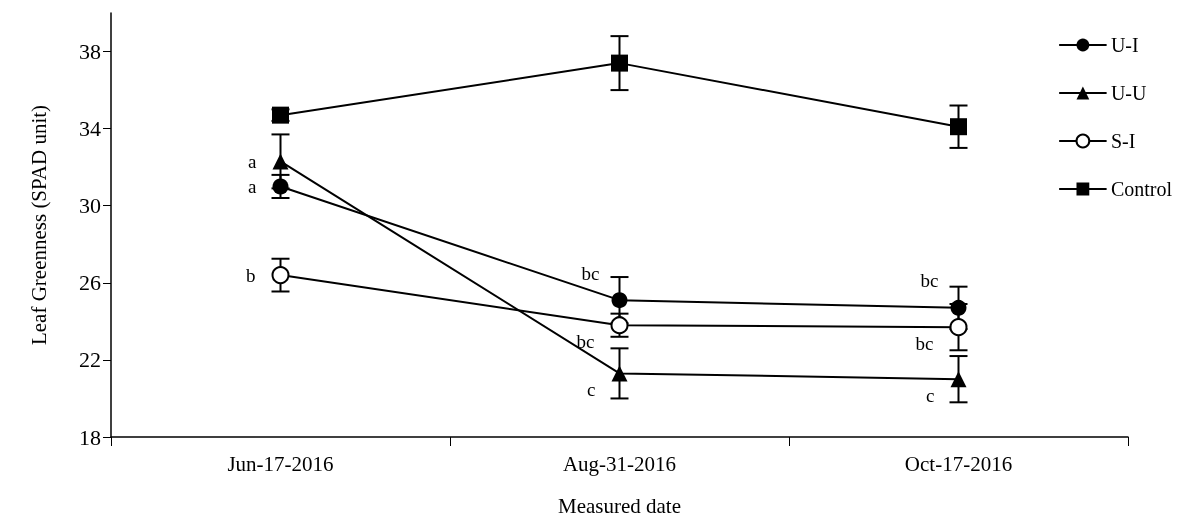  I want to click on legend-label: U-I, so click(1124, 45).